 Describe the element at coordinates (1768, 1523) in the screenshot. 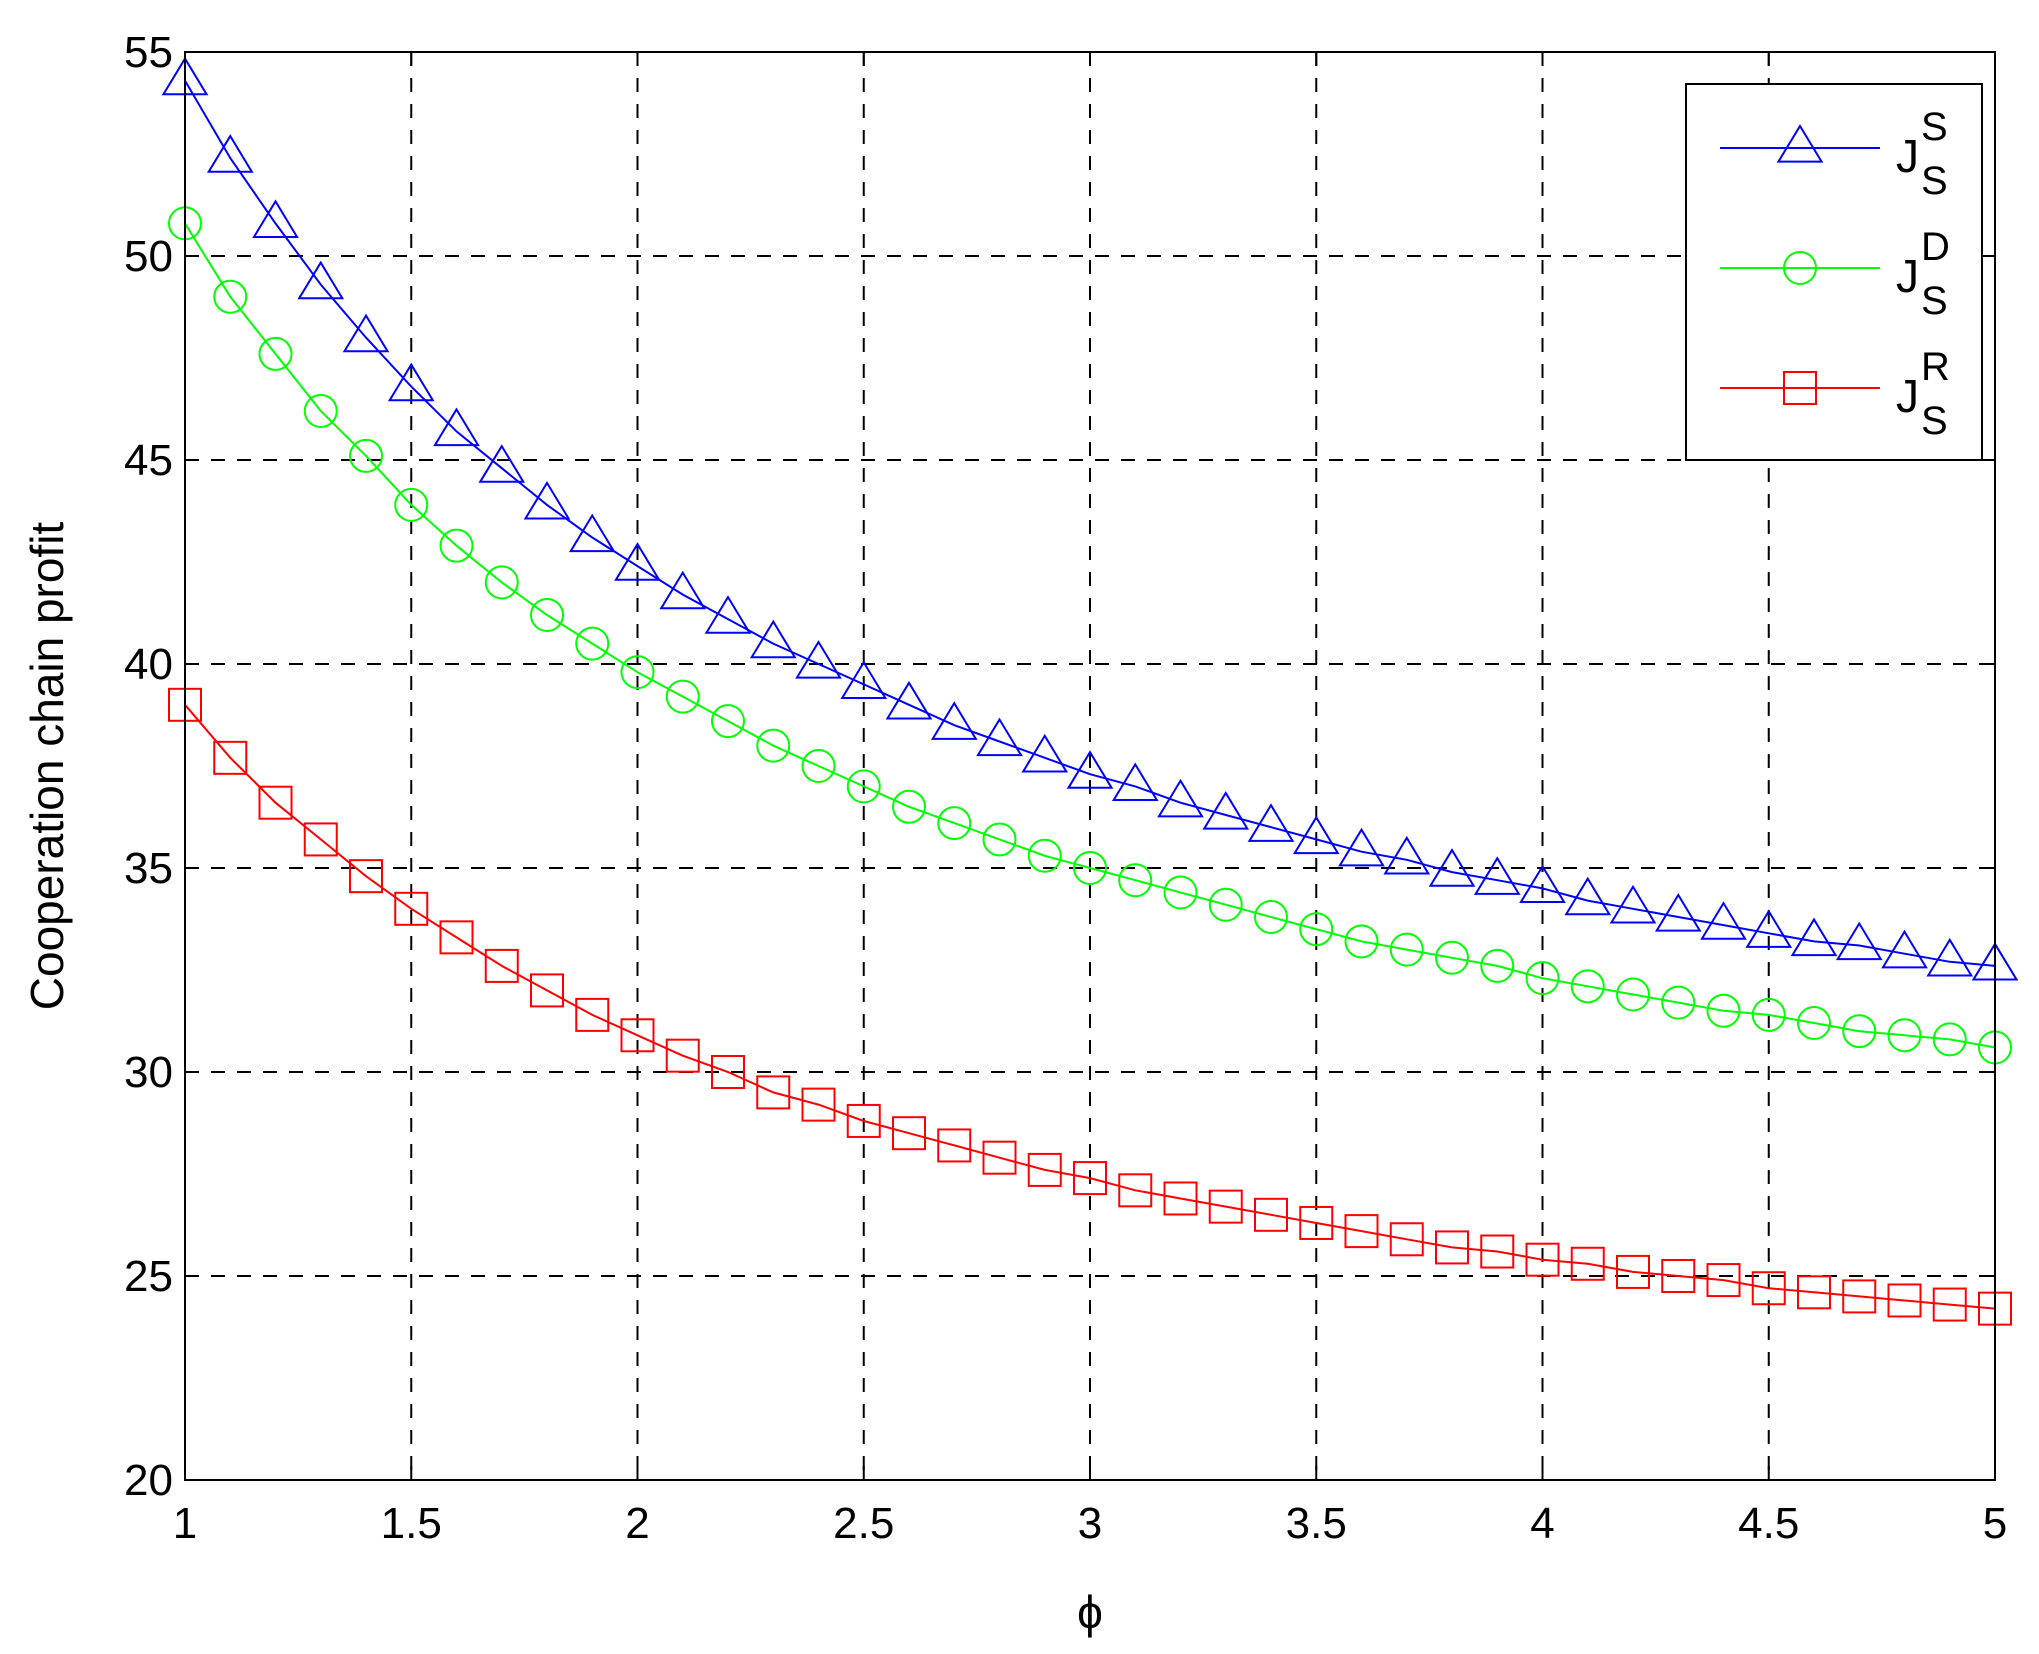

I see `x-tick-label: 4.5` at that location.